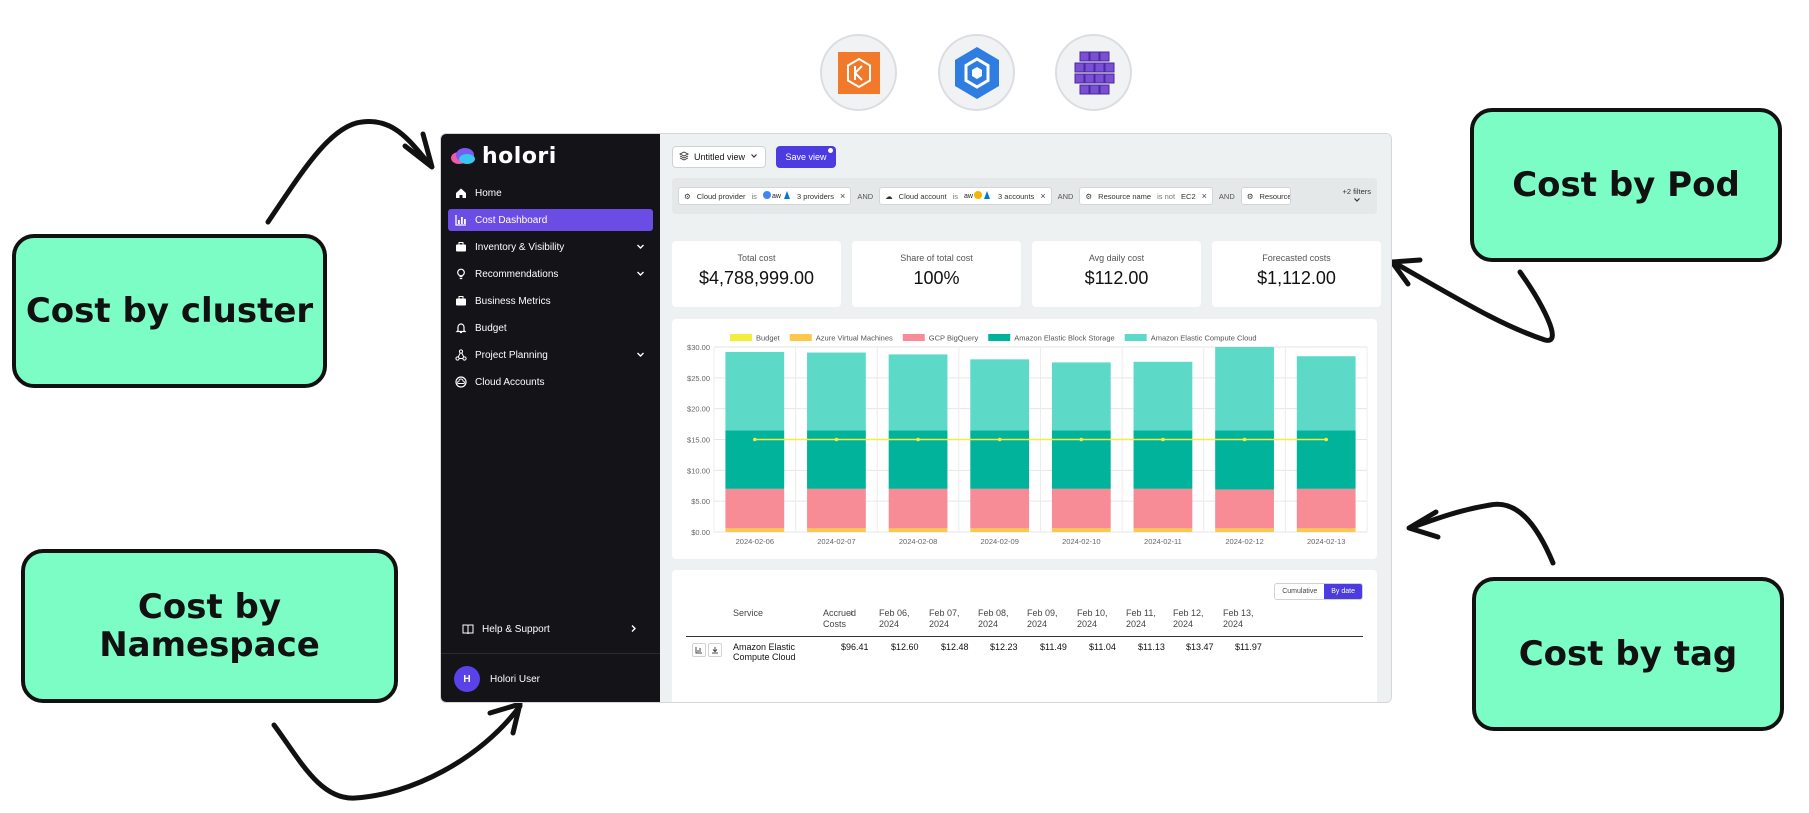 The width and height of the screenshot is (1809, 813). Describe the element at coordinates (765, 196) in the screenshot. I see `filter-chip-cloud-provider: ⚙ Cloud provider is aw 3 providers ×` at that location.